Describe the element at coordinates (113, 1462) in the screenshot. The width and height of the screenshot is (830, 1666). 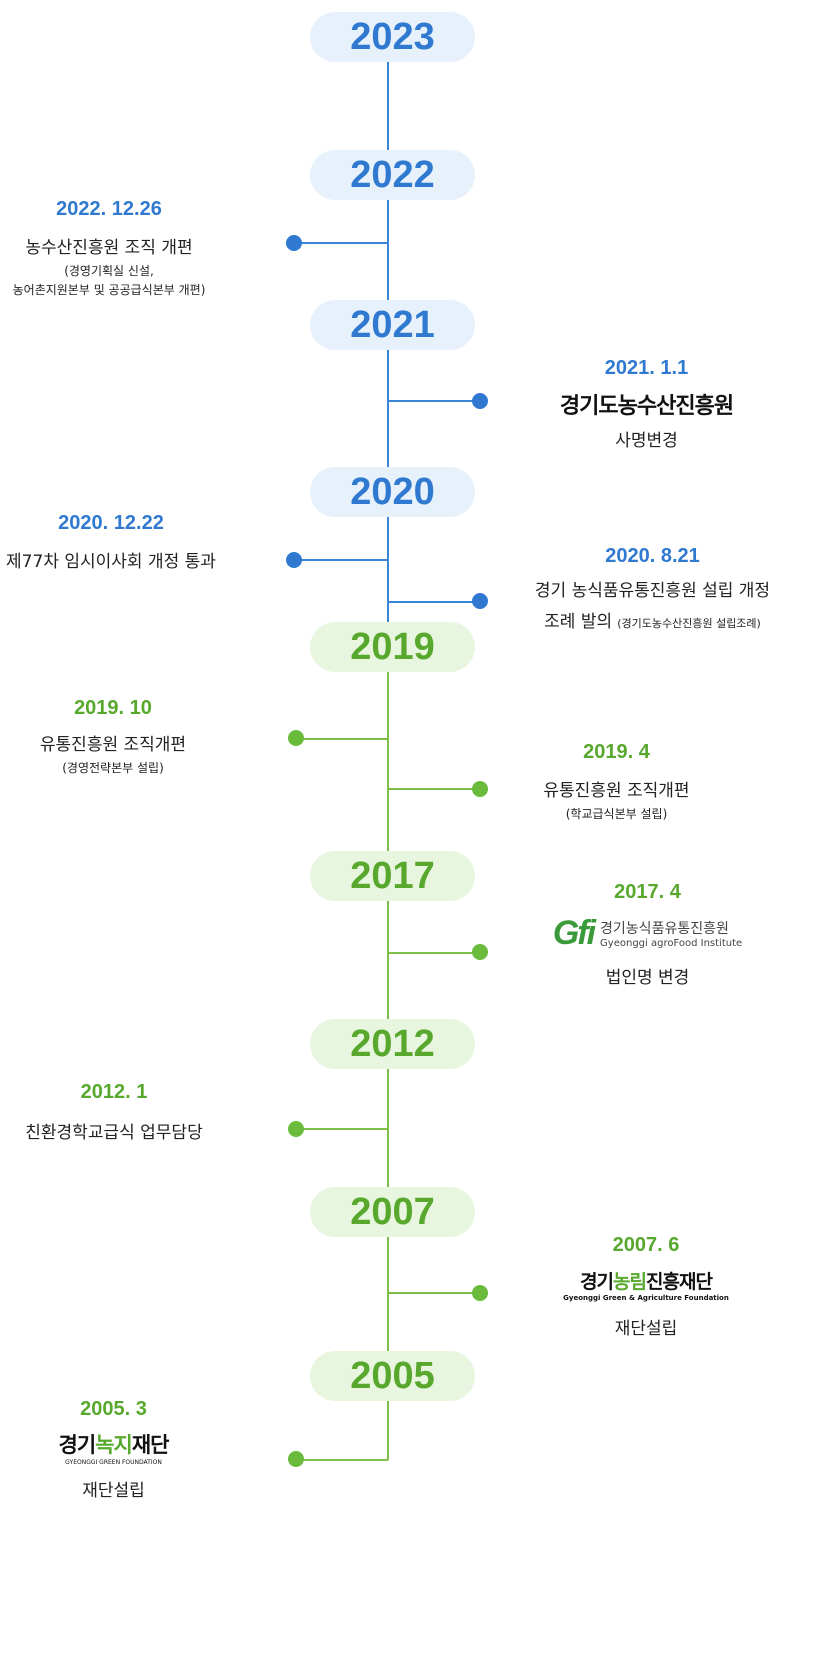
I see `logo-english: GYEONGGI GREEN FOUNDATION` at that location.